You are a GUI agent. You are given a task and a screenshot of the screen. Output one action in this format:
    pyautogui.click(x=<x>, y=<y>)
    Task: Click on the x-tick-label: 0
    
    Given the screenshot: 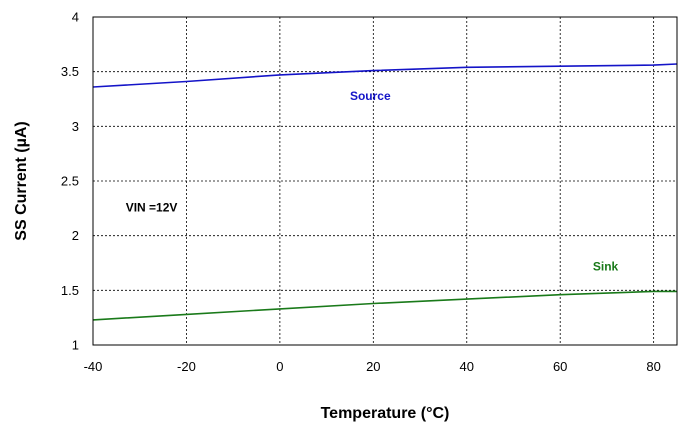 What is the action you would take?
    pyautogui.click(x=279, y=366)
    